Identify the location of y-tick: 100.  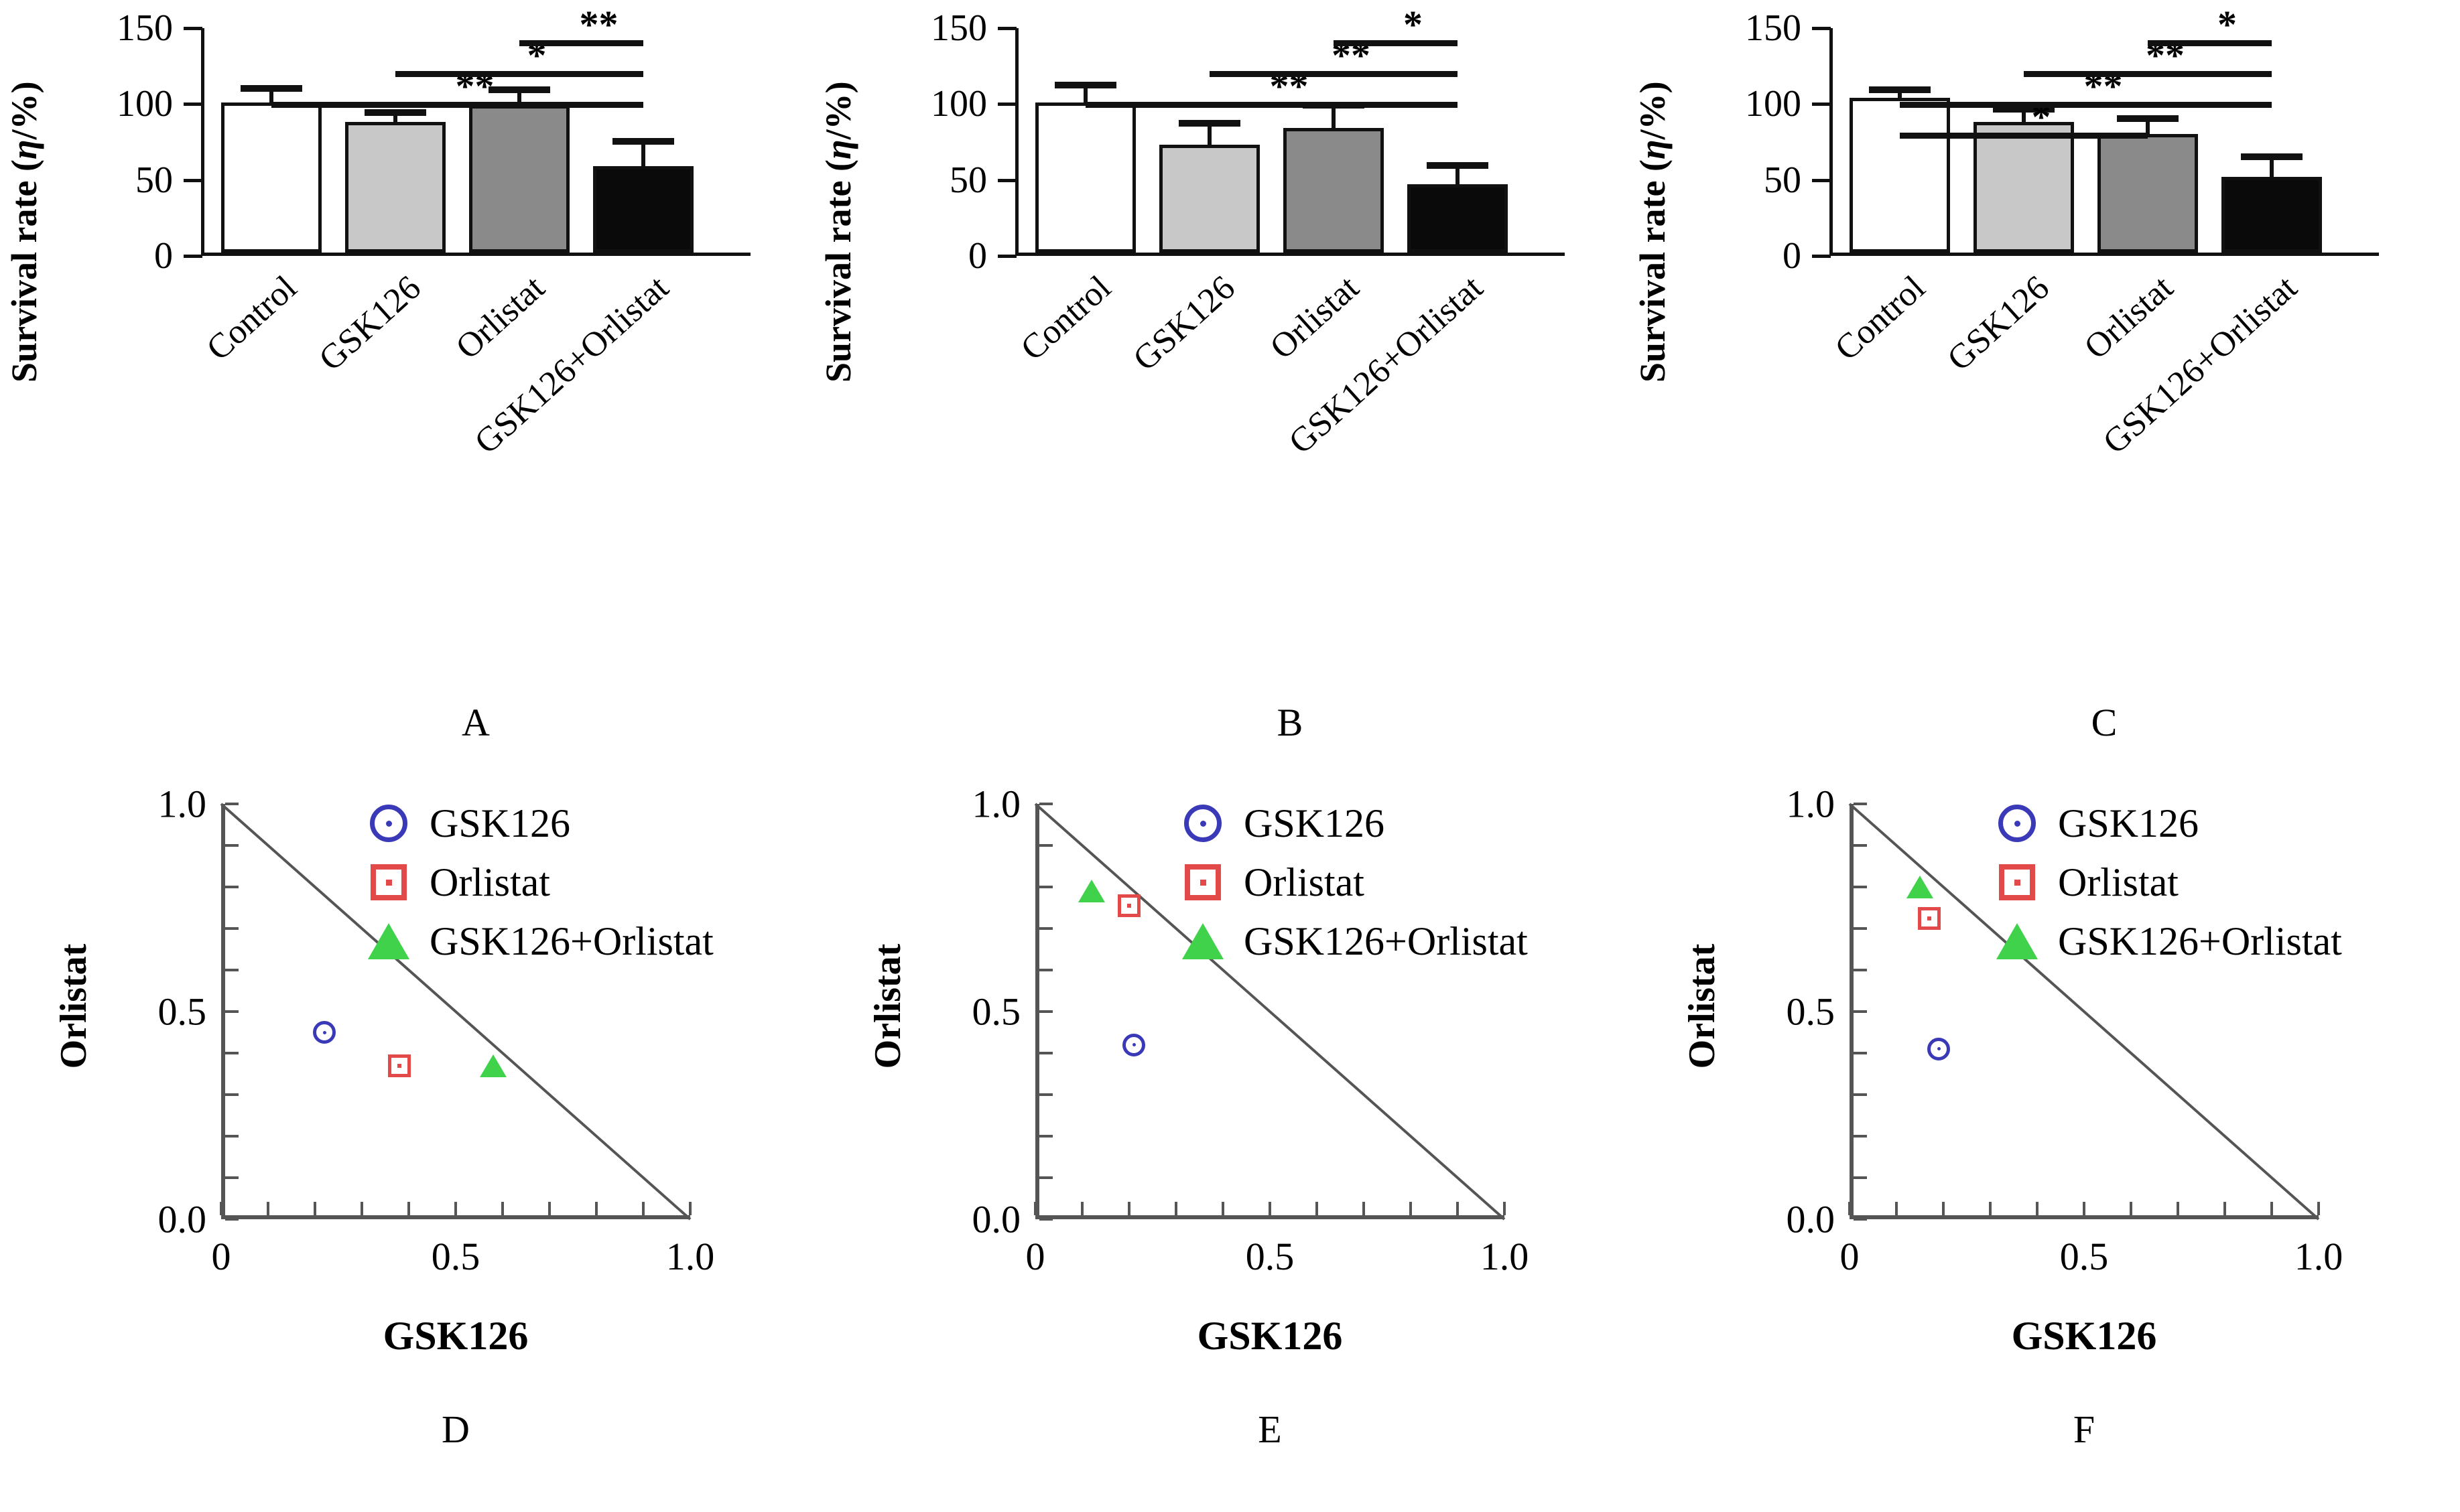
(159, 104).